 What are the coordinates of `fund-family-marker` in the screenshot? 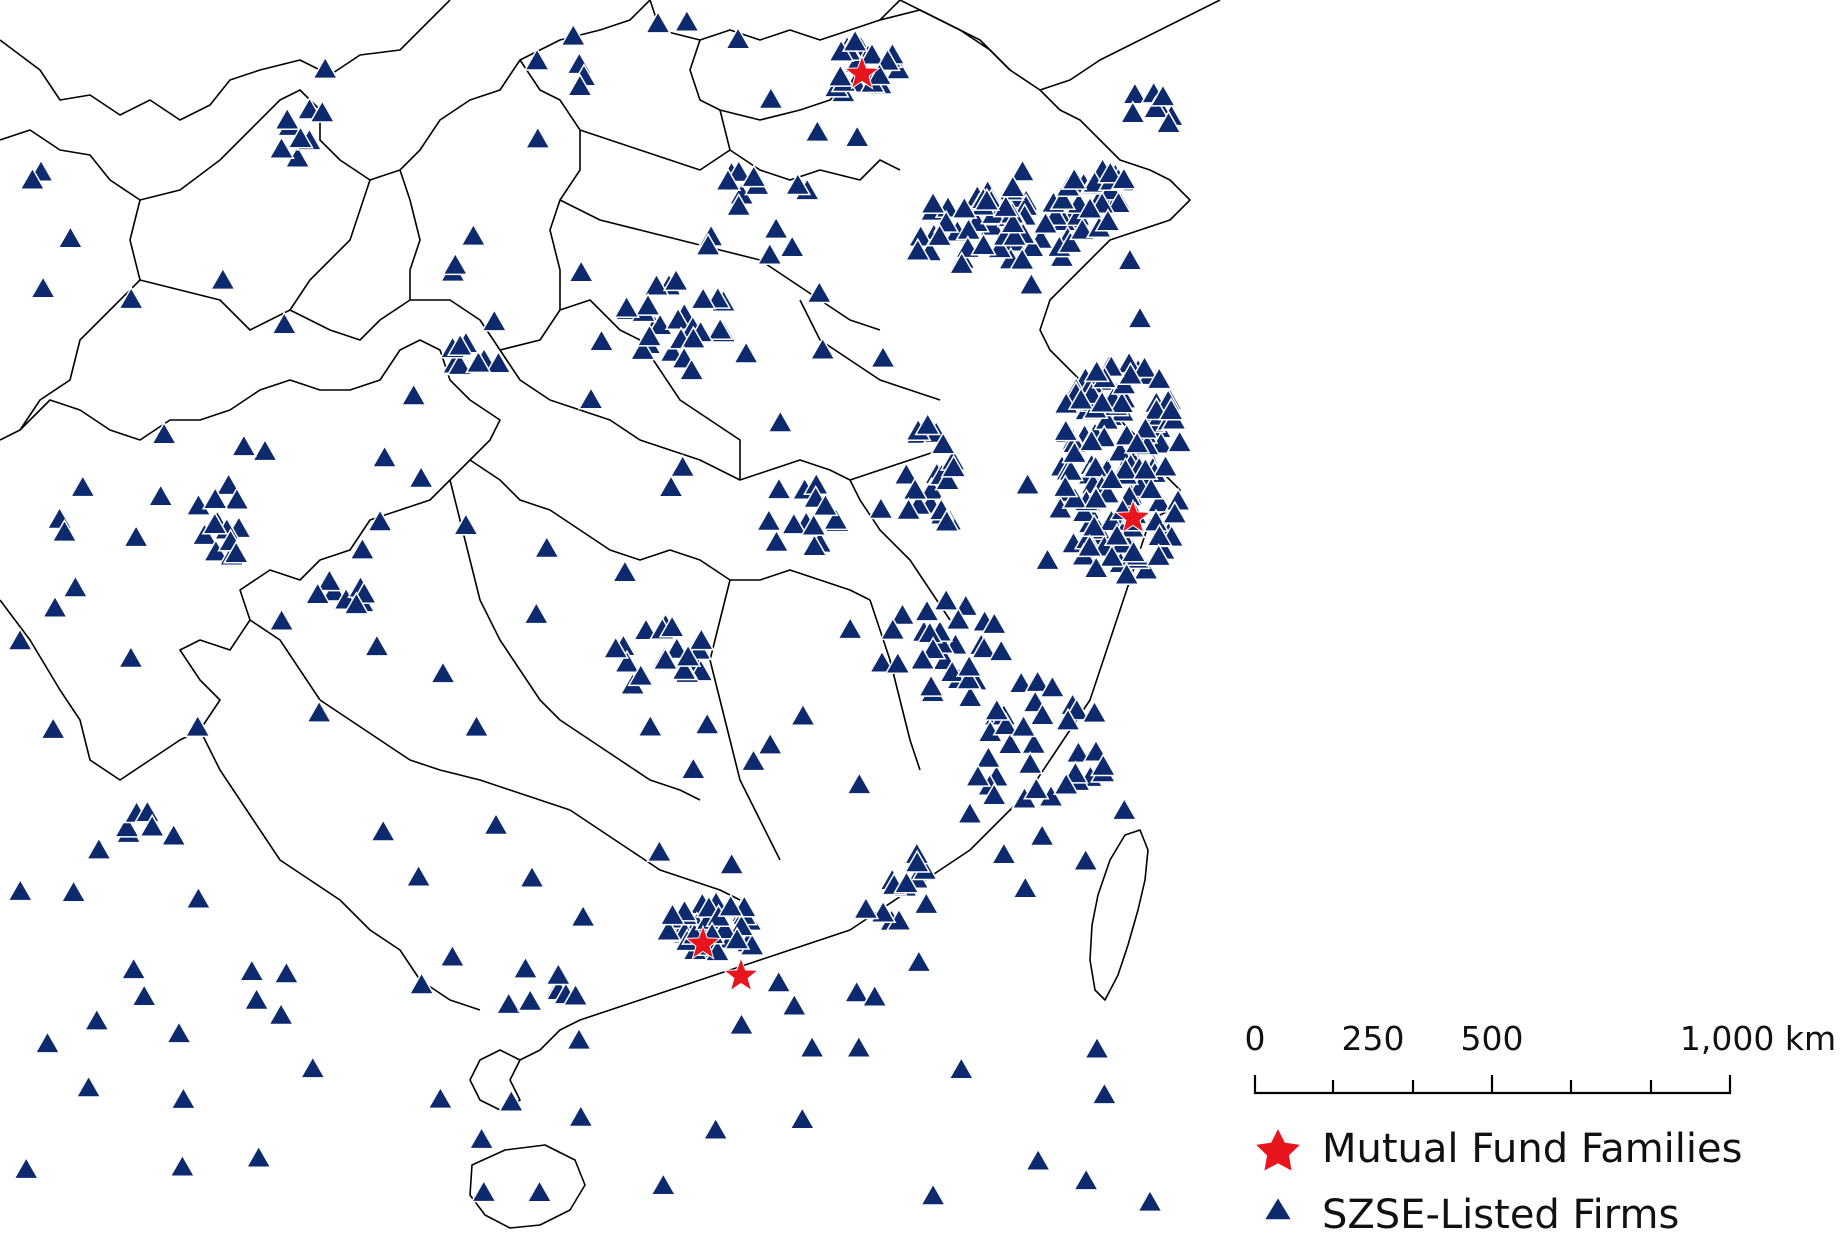 It's located at (703, 942).